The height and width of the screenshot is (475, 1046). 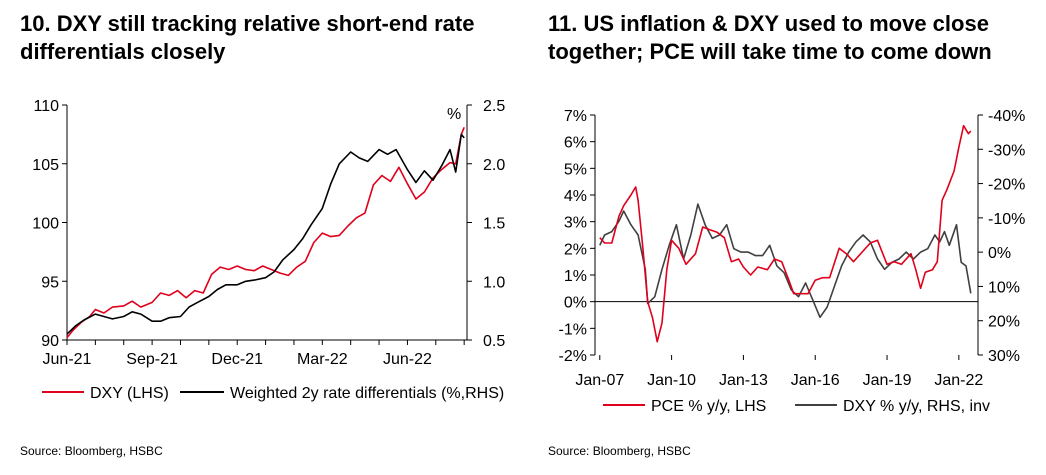 What do you see at coordinates (45, 224) in the screenshot?
I see `left-y-tick-label: 100` at bounding box center [45, 224].